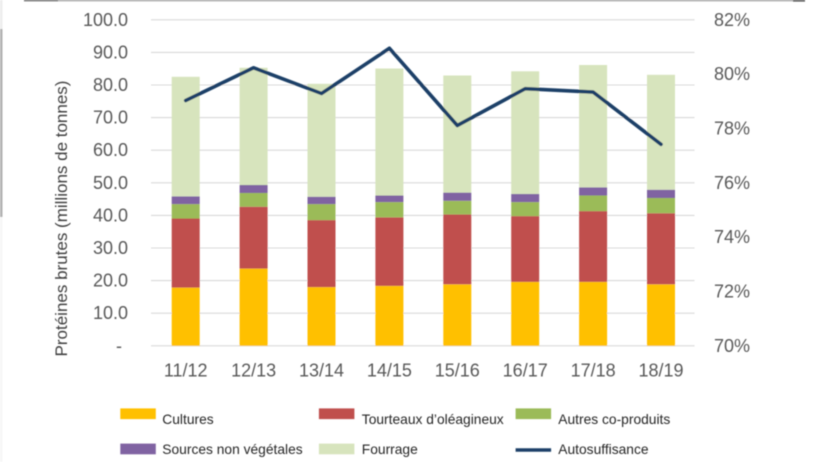 This screenshot has width=820, height=462. What do you see at coordinates (110, 85) in the screenshot?
I see `svg-text: 80.0` at bounding box center [110, 85].